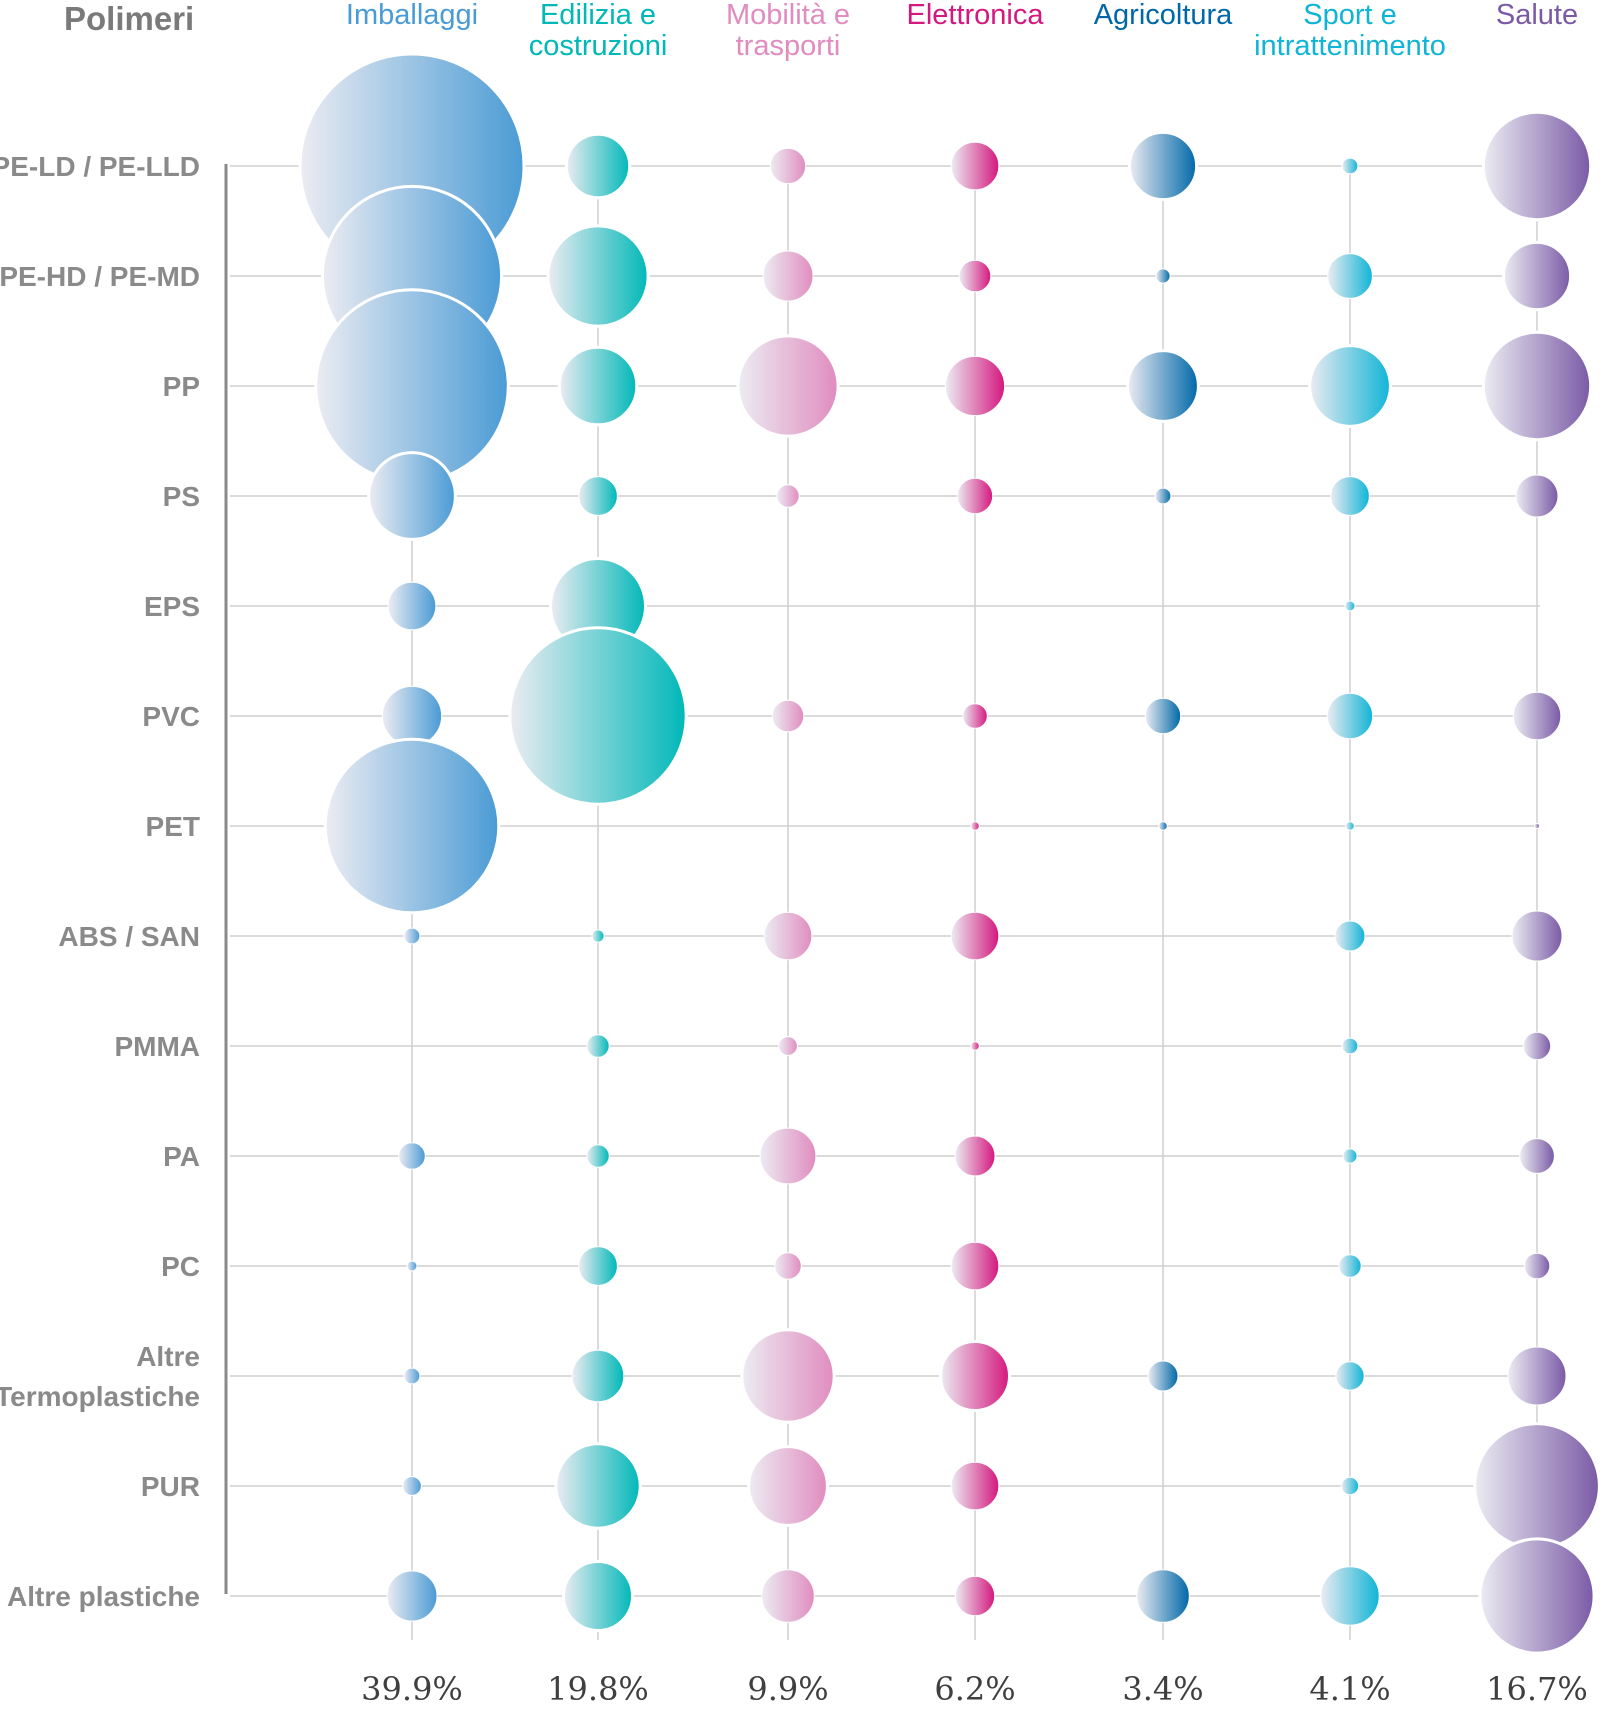 The height and width of the screenshot is (1712, 1600). What do you see at coordinates (173, 826) in the screenshot?
I see `row-label: PET` at bounding box center [173, 826].